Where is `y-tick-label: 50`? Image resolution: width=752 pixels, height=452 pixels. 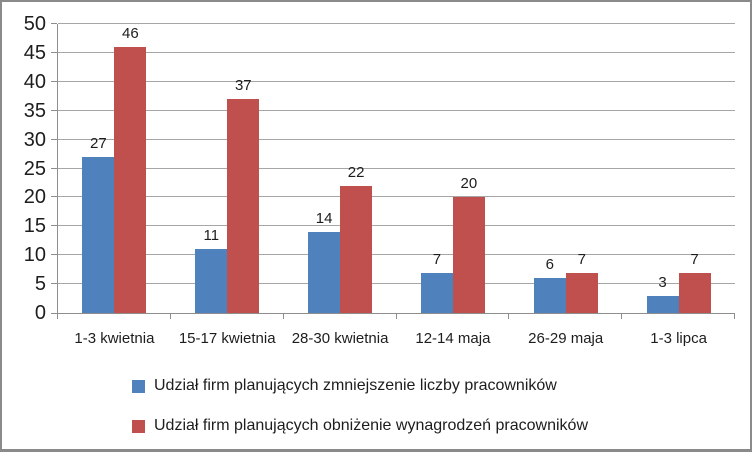
y-tick-label: 50 is located at coordinates (34, 24).